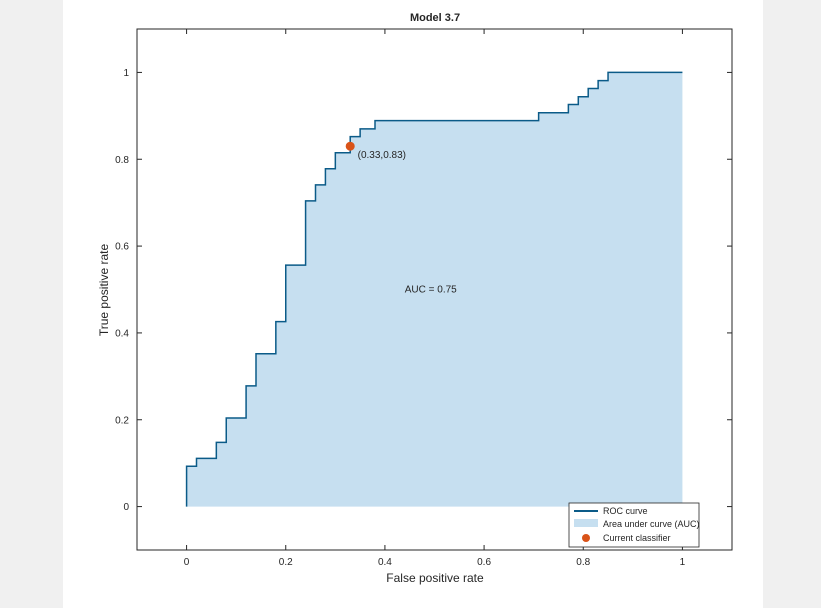  What do you see at coordinates (683, 562) in the screenshot?
I see `x-tick-label: 1` at bounding box center [683, 562].